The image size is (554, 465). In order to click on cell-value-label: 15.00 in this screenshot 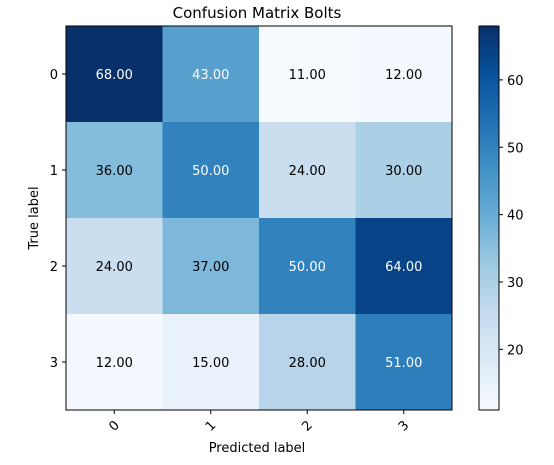, I will do `click(210, 363)`.